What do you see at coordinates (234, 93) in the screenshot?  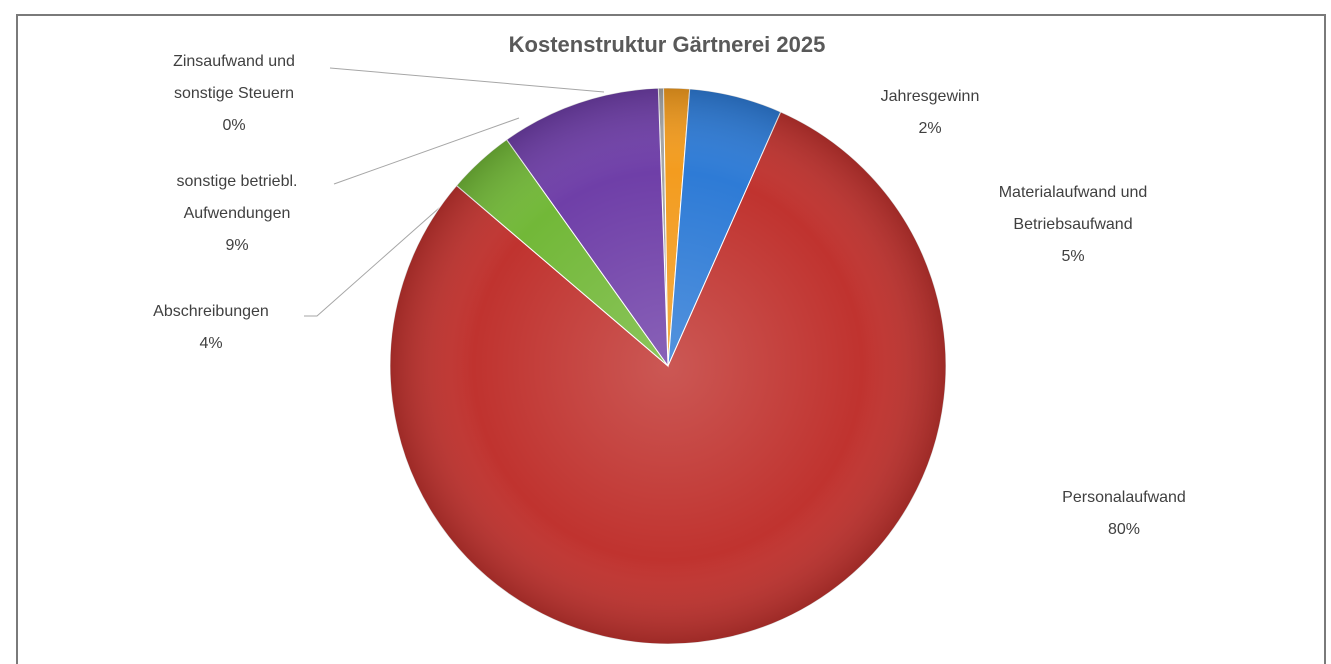 I see `data-label-zinsaufwand-und-sonstige-steuern: Zinsaufwand und sonstige Steuern 0%` at bounding box center [234, 93].